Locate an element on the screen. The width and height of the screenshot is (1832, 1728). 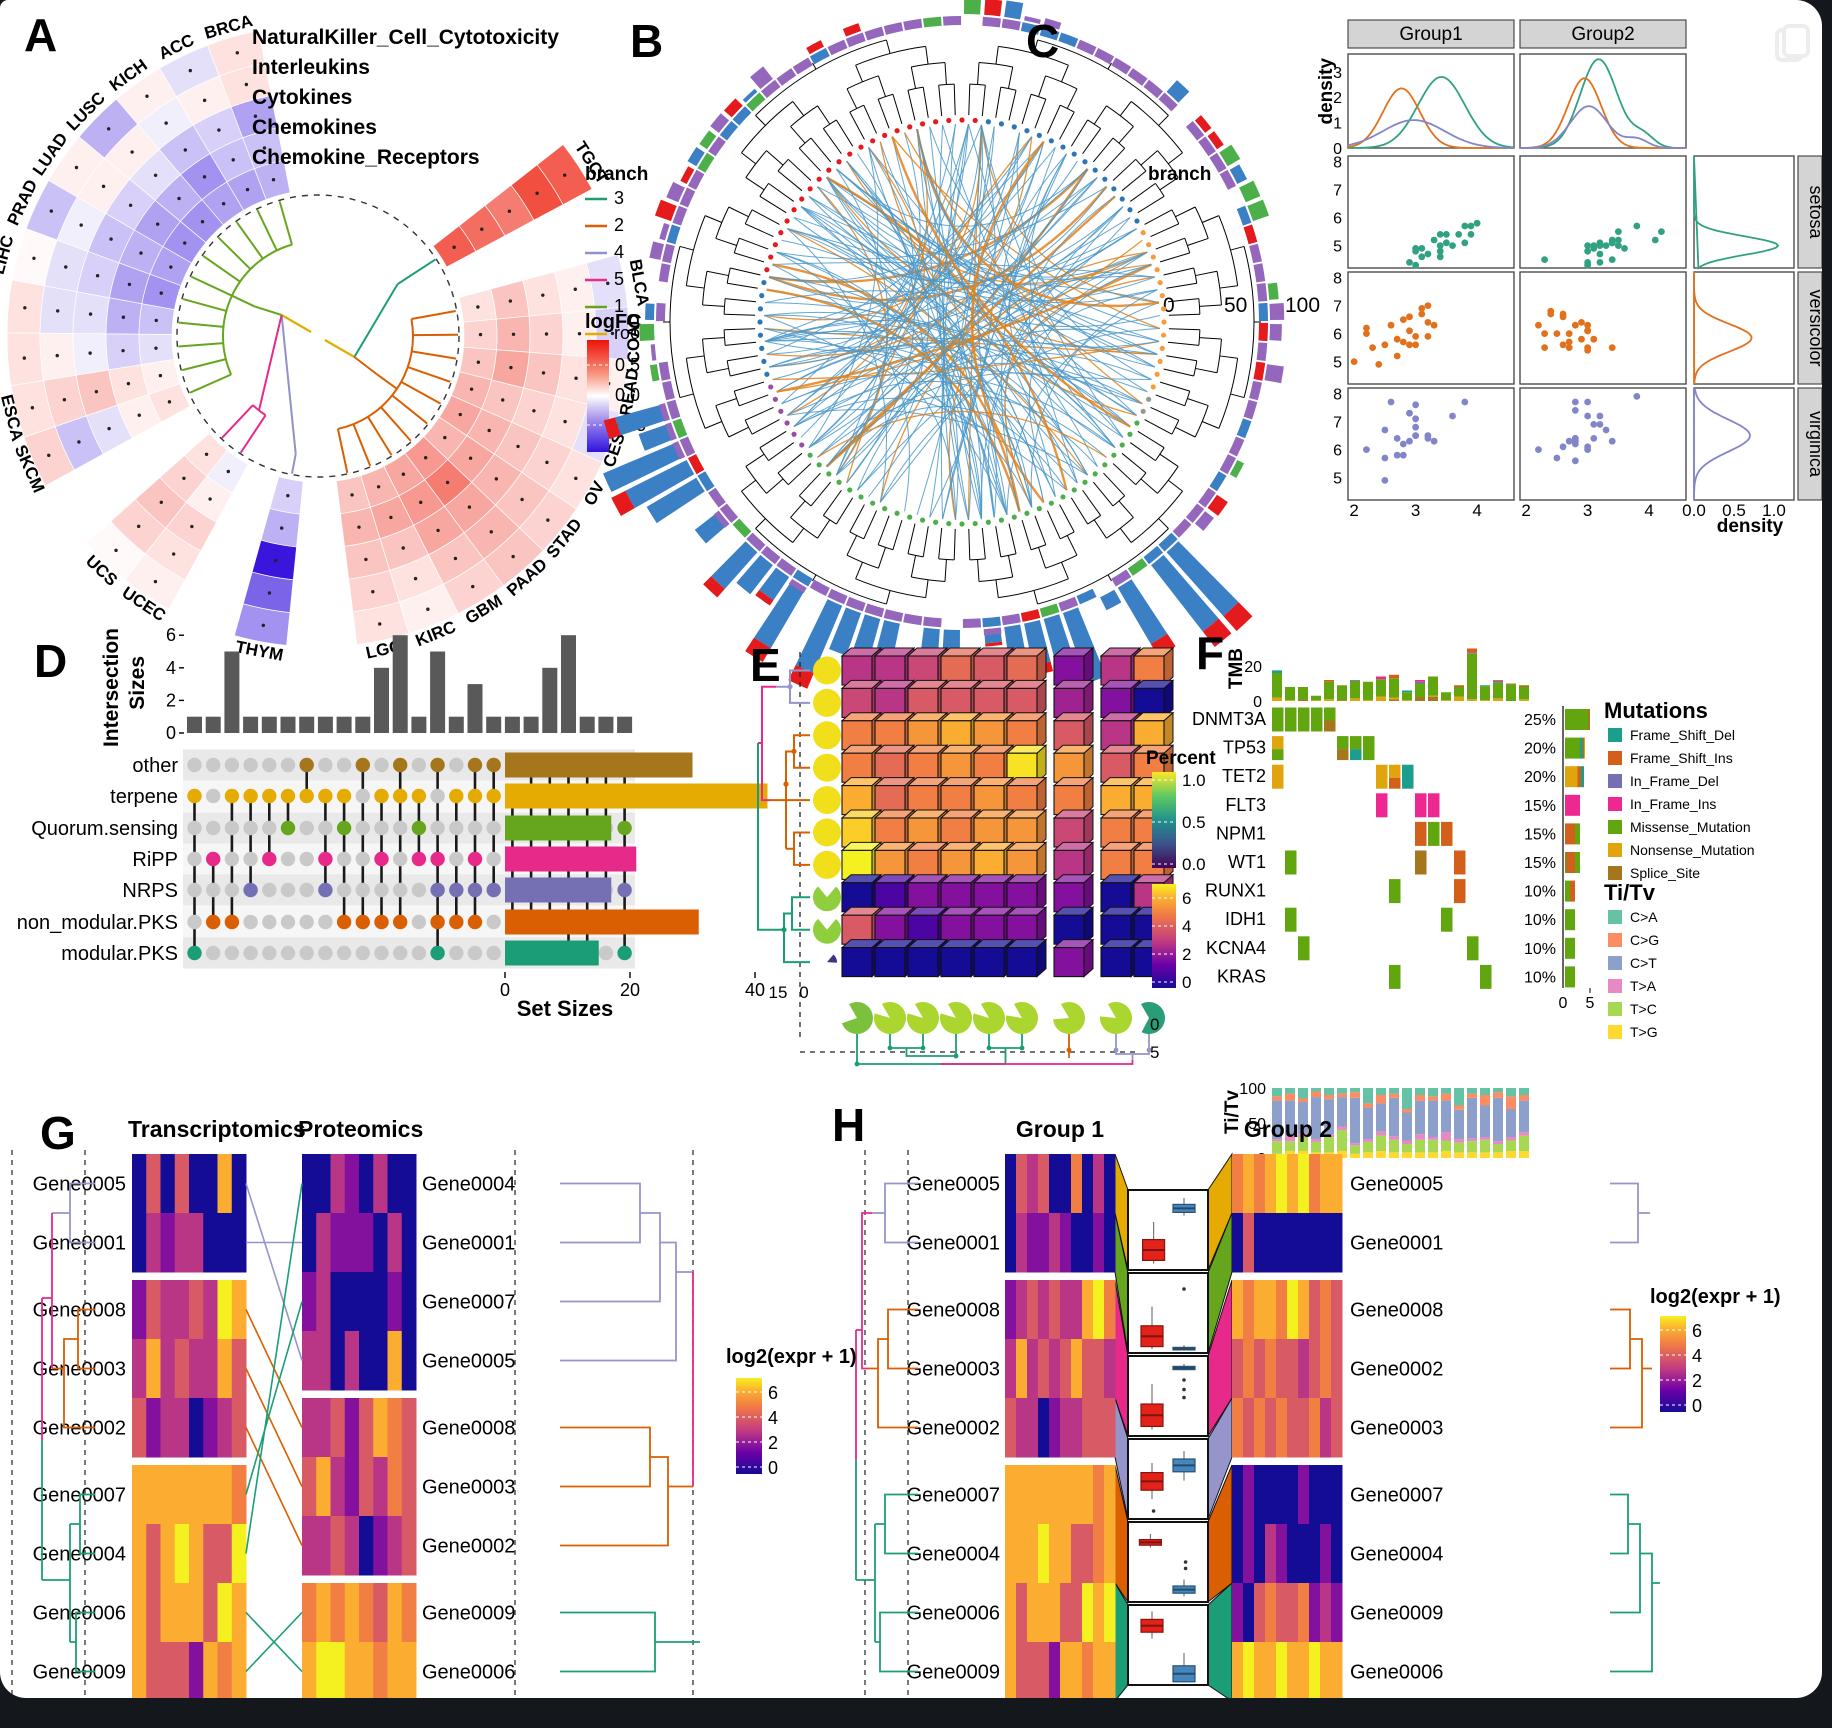
c-density-curve is located at coordinates (1602, 113).